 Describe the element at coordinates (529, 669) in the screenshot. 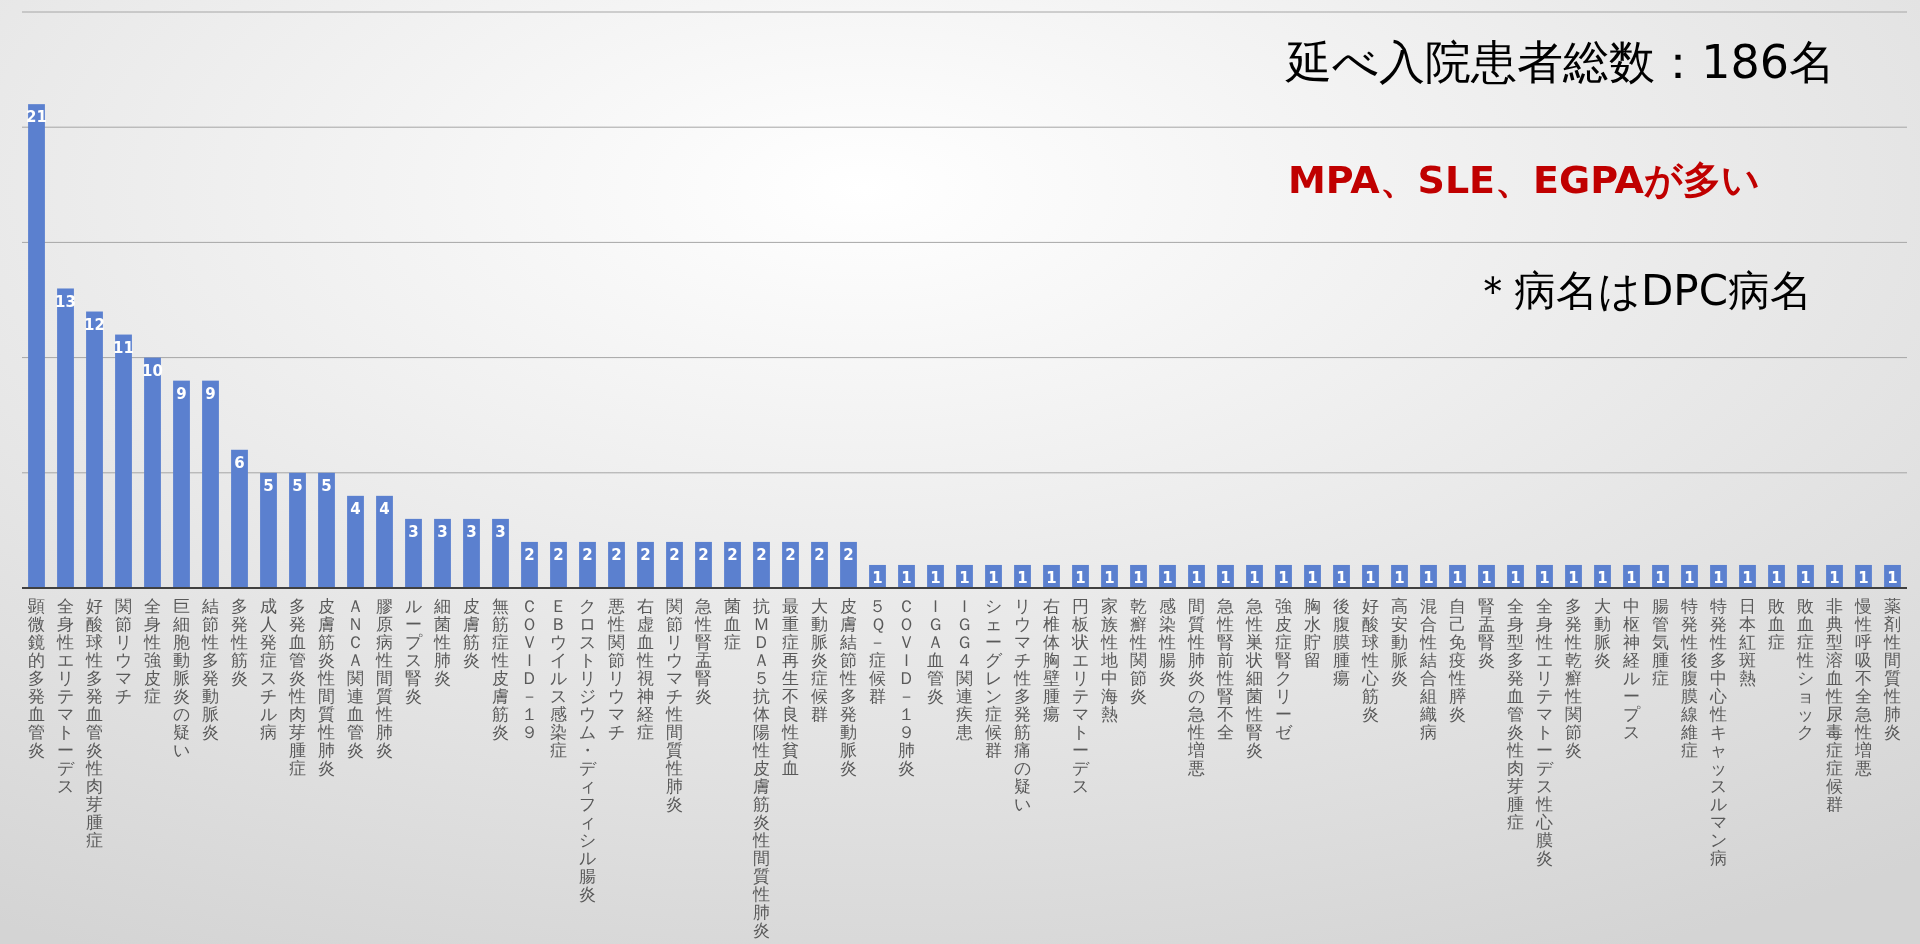

I see `x-tick-label: ＣＯＶＩＤ－１９` at that location.